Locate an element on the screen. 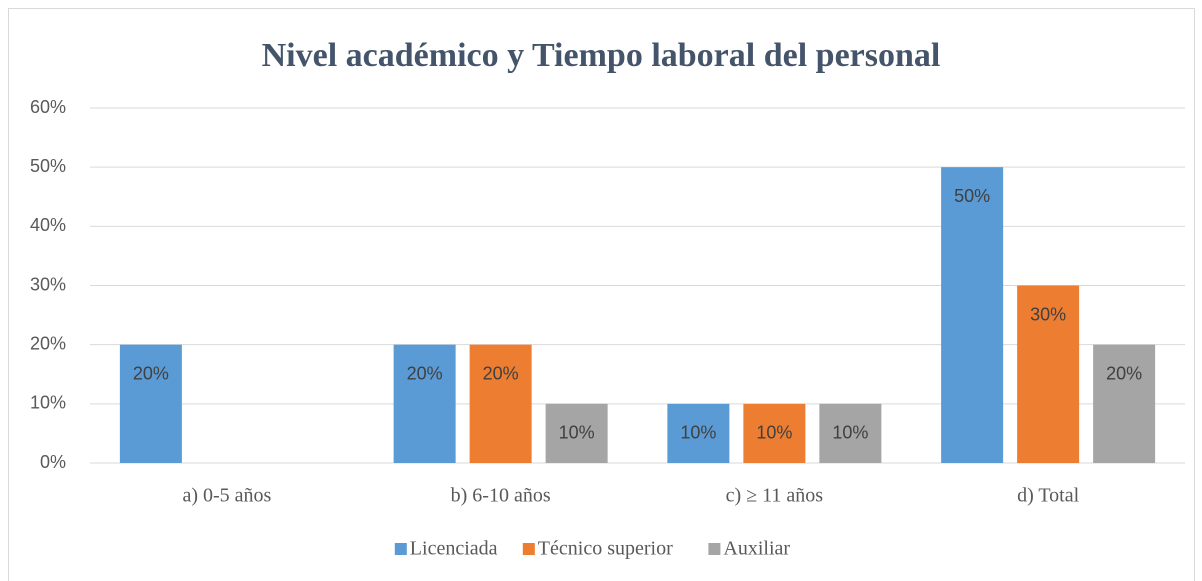  y-tick-label: 40% is located at coordinates (48, 225).